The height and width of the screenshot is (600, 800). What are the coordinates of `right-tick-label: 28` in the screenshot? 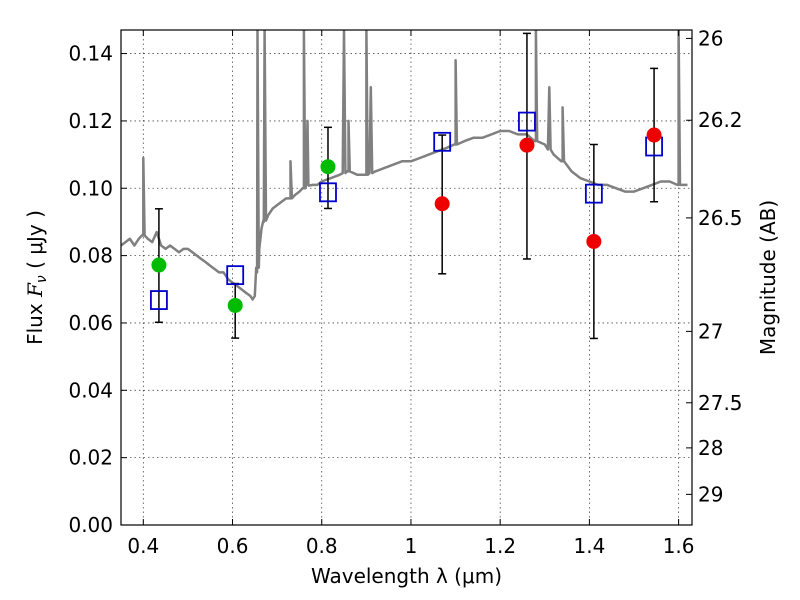 It's located at (710, 448).